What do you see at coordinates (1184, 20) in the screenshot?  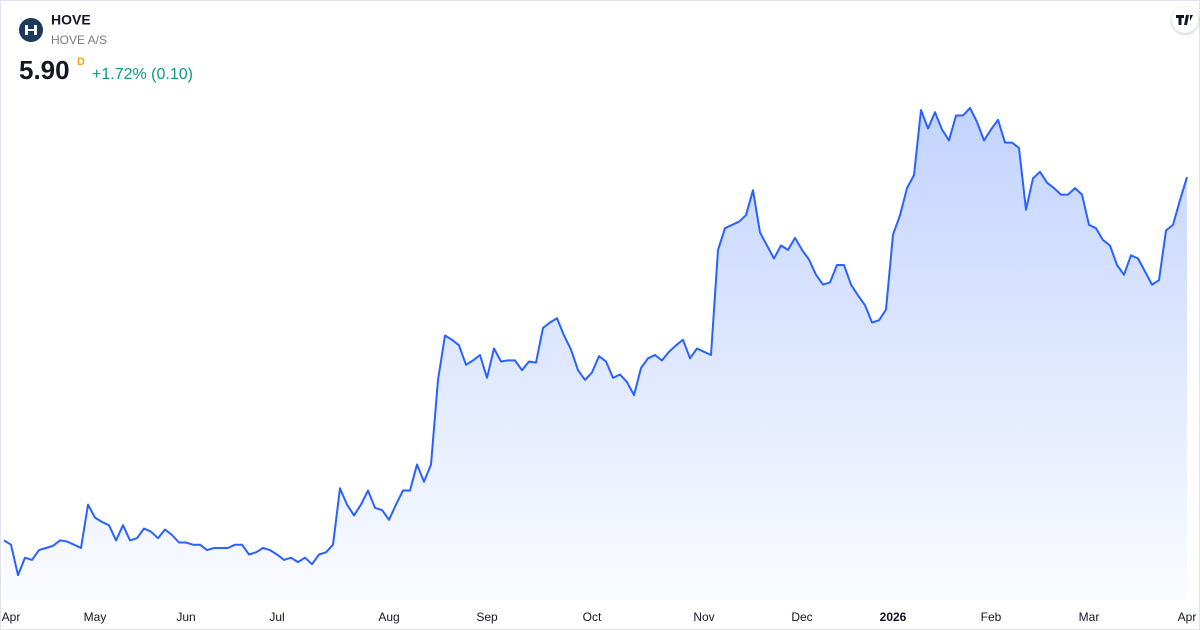 I see `tv-logo` at bounding box center [1184, 20].